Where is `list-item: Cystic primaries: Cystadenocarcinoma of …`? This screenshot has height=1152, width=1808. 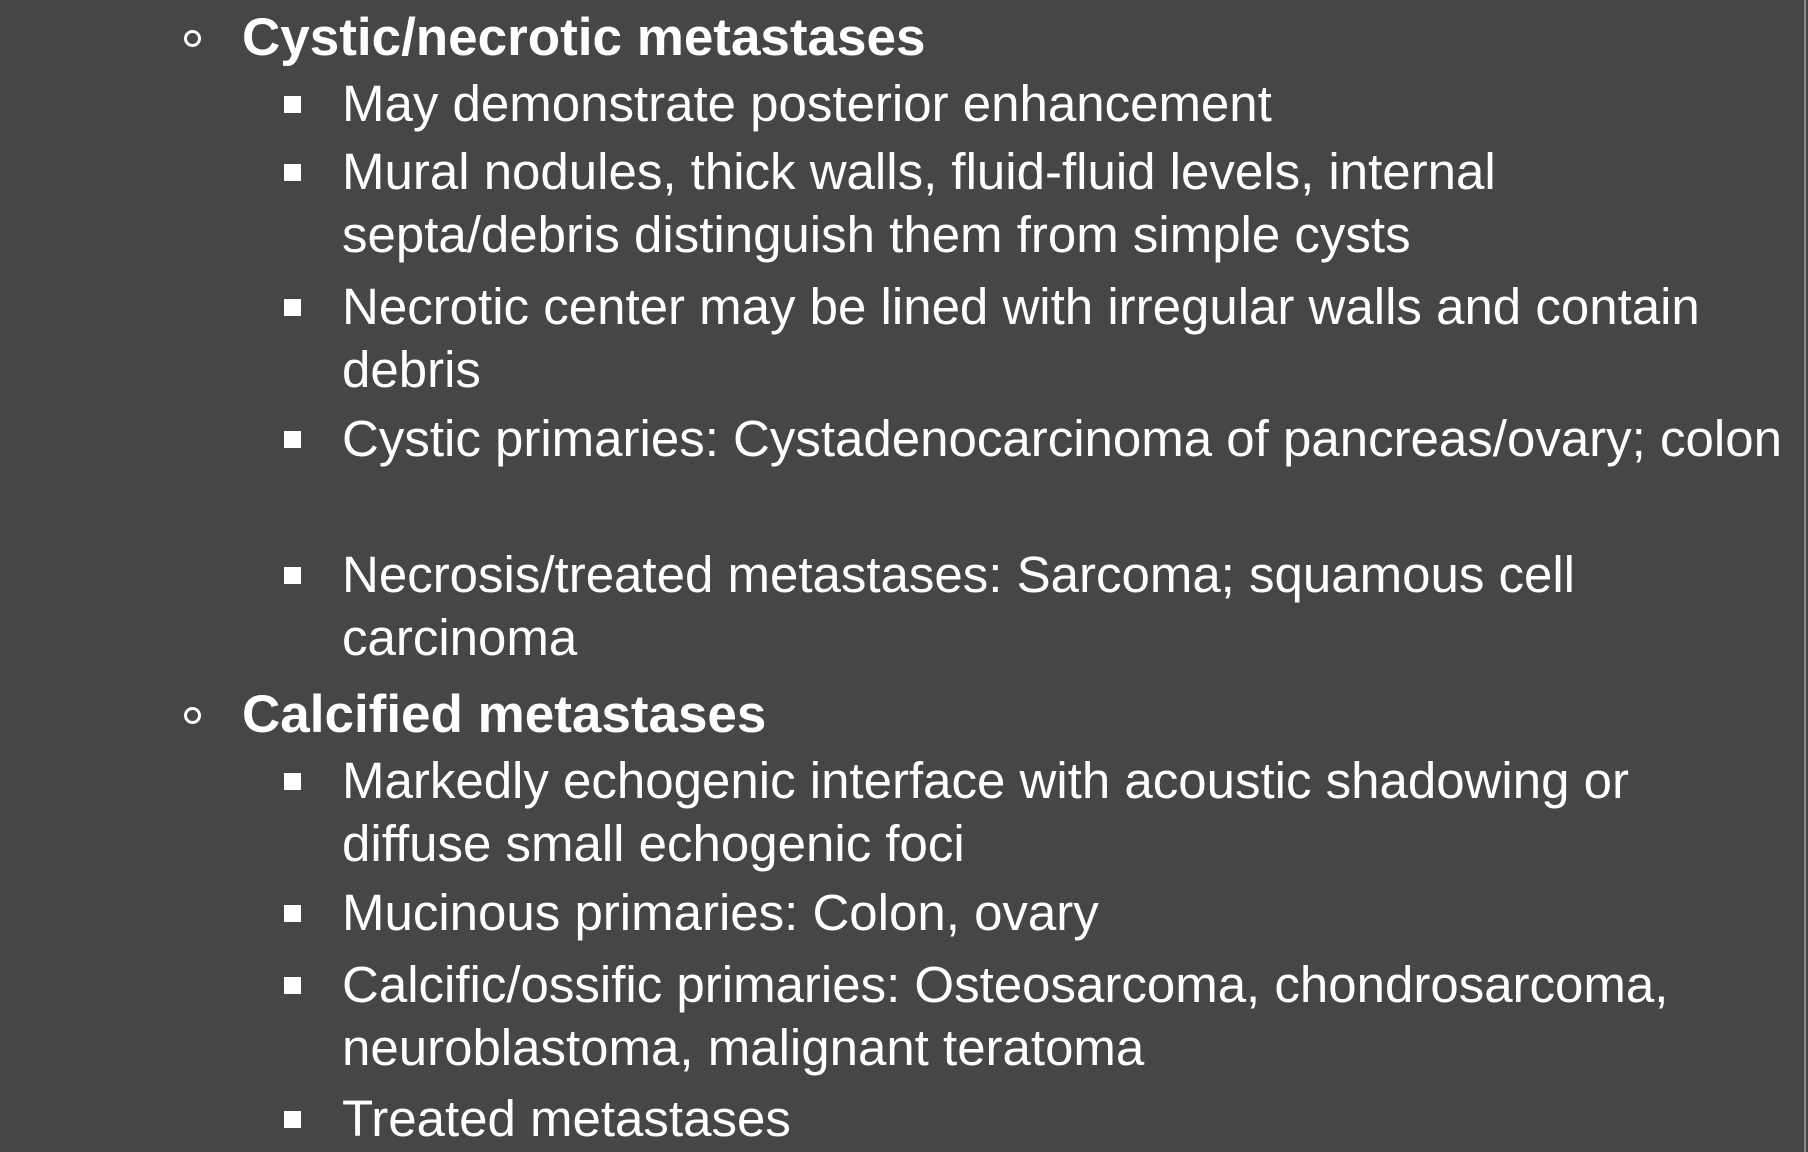
list-item: Cystic primaries: Cystadenocarcinoma of … is located at coordinates (1062, 438).